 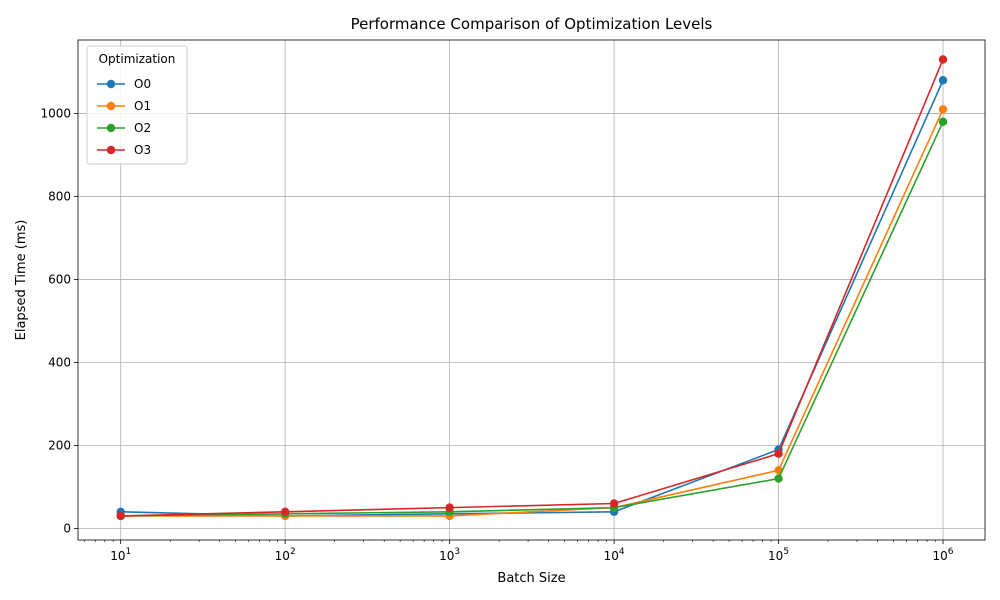 What do you see at coordinates (59, 362) in the screenshot?
I see `y-tick-label: 400` at bounding box center [59, 362].